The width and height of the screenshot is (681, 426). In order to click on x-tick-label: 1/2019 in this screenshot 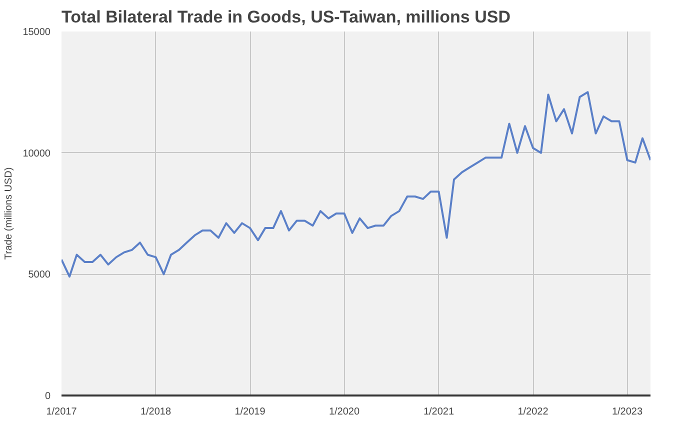, I will do `click(250, 412)`.